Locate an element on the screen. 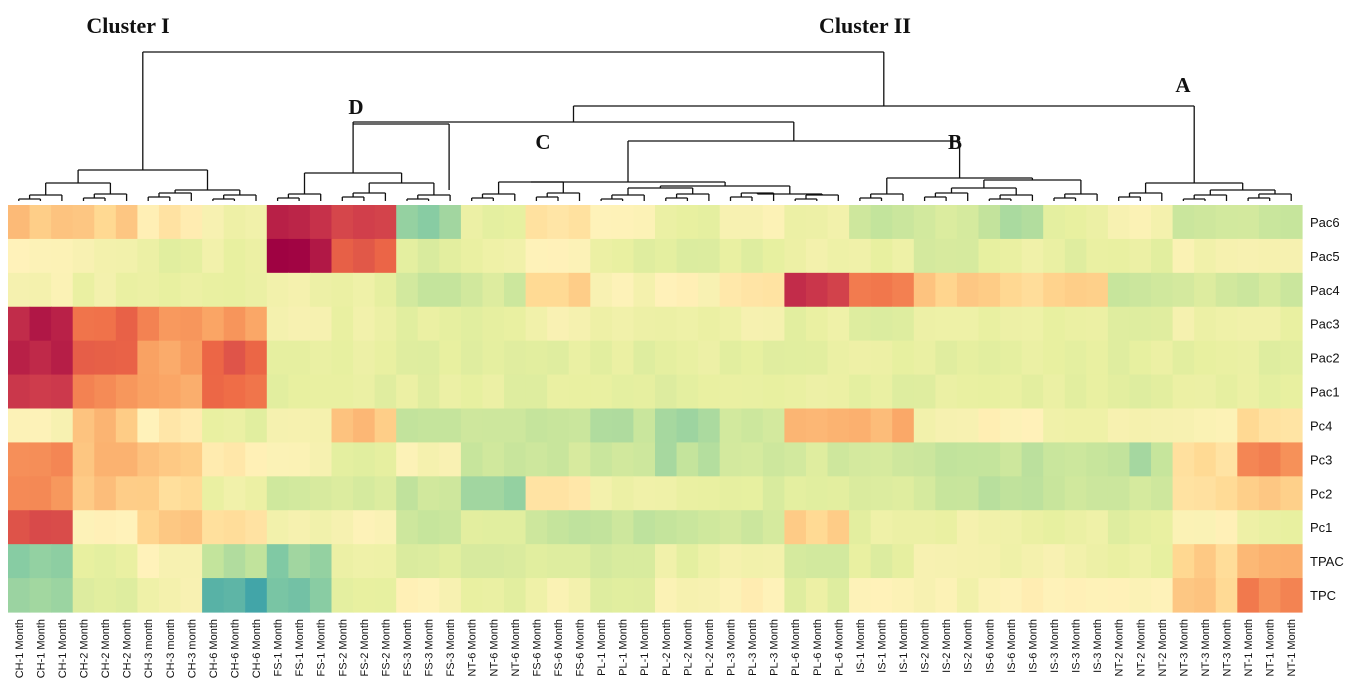 The width and height of the screenshot is (1368, 691). column-label-28: PL-1 Month is located at coordinates (602, 647).